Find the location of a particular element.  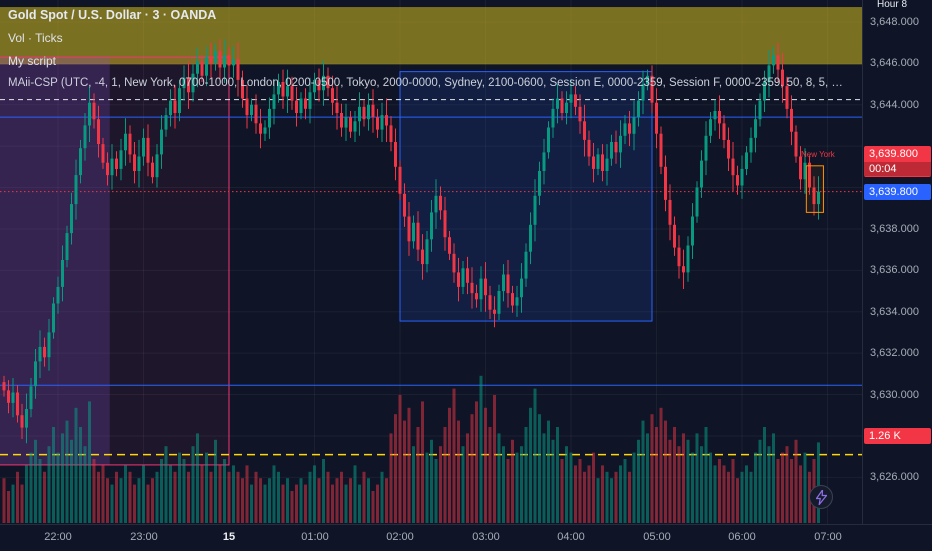

price-axis-label: 3,636.000 is located at coordinates (894, 270).